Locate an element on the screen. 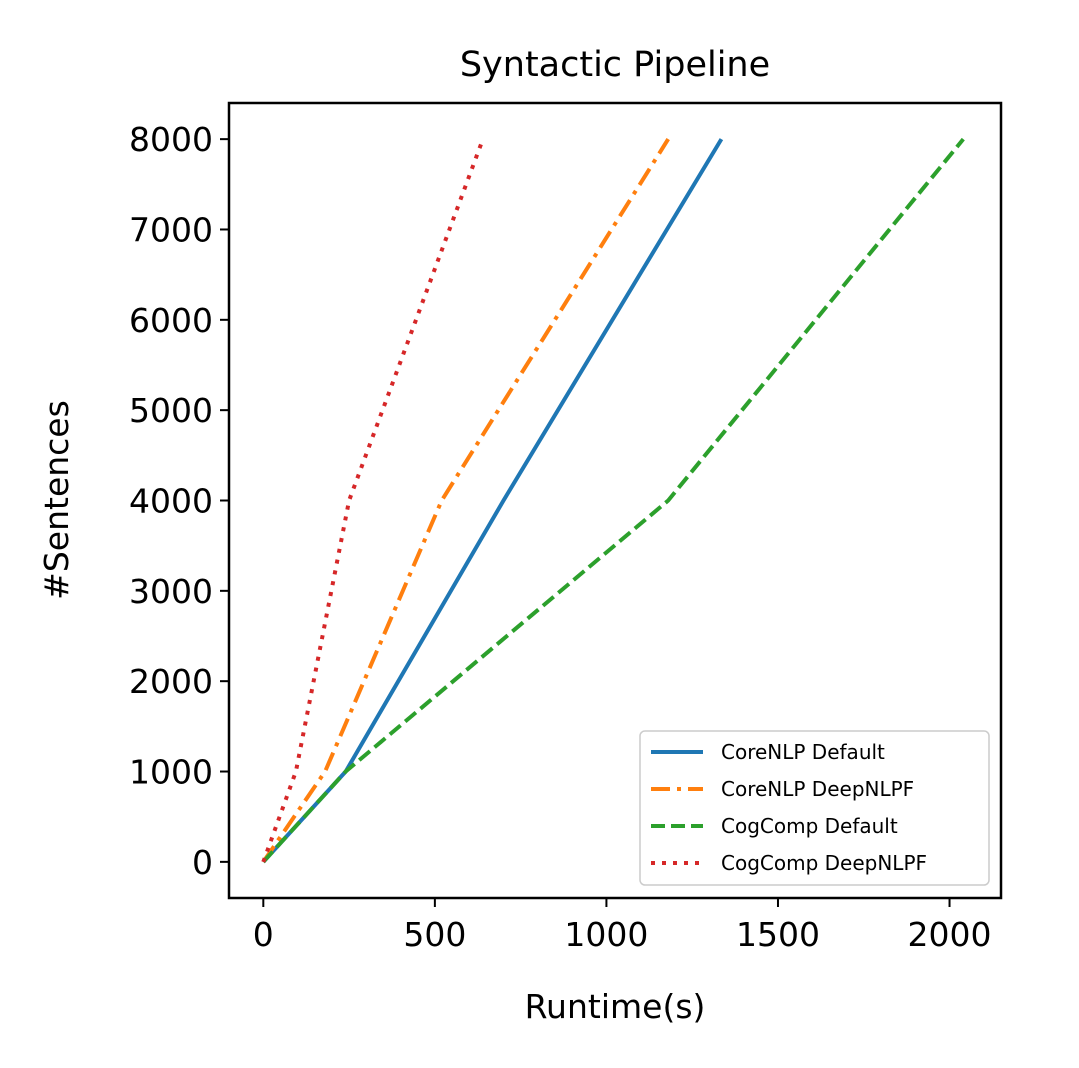  series-line-cogcomp-deepnlpf is located at coordinates (373, 500).